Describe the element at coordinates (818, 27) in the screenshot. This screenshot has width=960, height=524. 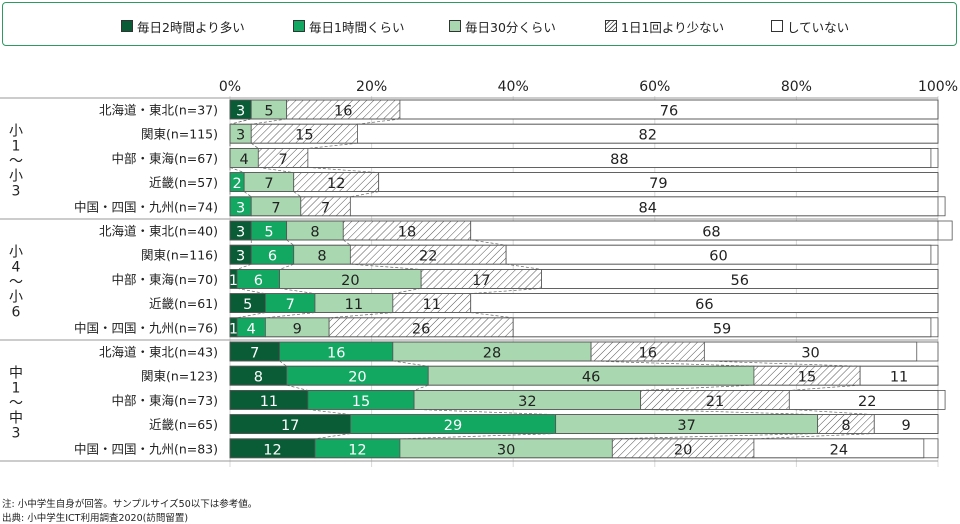
I see `legend-label-none: していない` at that location.